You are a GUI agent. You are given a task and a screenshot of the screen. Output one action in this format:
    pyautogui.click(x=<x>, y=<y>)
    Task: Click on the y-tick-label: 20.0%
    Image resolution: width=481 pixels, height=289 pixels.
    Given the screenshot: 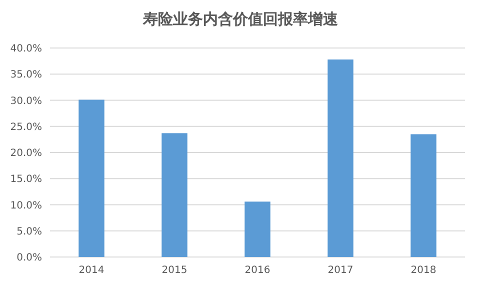 What is the action you would take?
    pyautogui.click(x=26, y=153)
    